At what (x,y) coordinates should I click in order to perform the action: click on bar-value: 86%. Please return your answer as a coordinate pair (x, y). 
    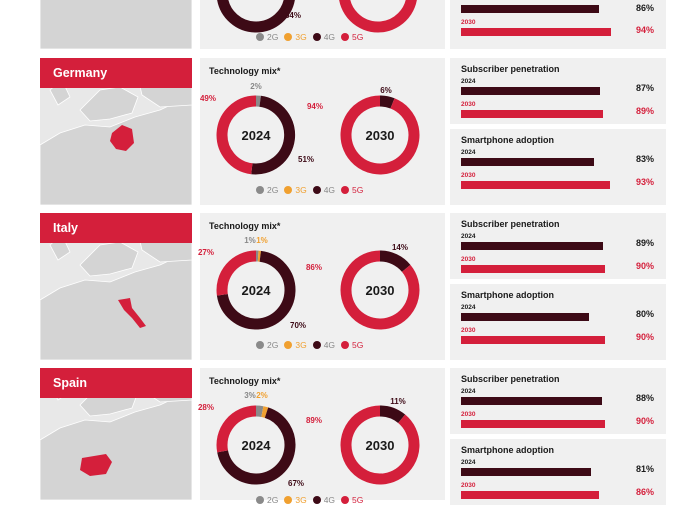
    Looking at the image, I should click on (645, 8).